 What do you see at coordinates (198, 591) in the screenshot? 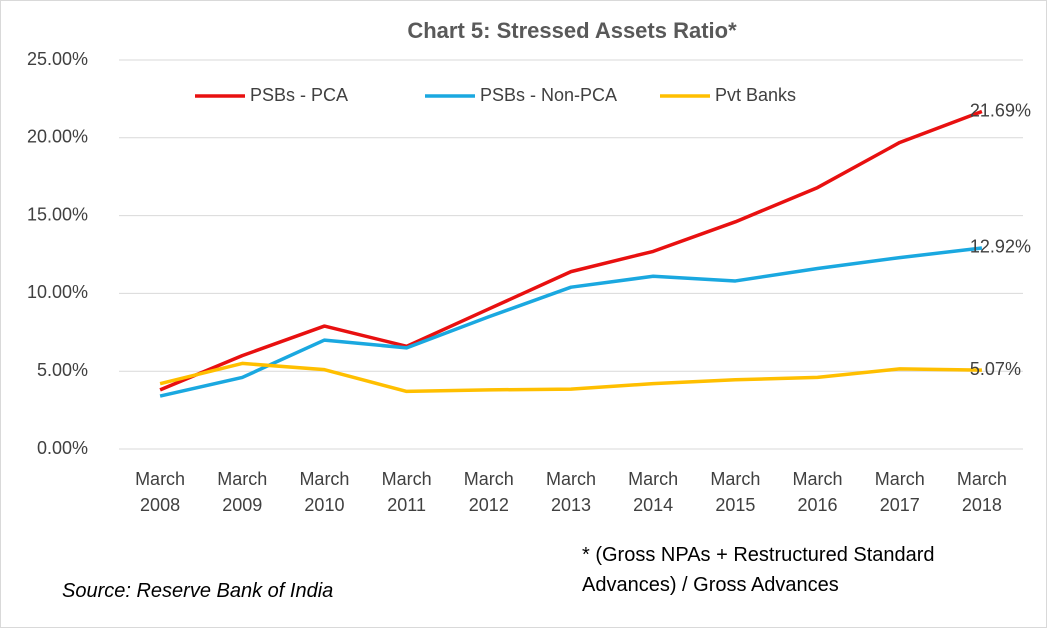
I see `source: Source: Reserve Bank of India` at bounding box center [198, 591].